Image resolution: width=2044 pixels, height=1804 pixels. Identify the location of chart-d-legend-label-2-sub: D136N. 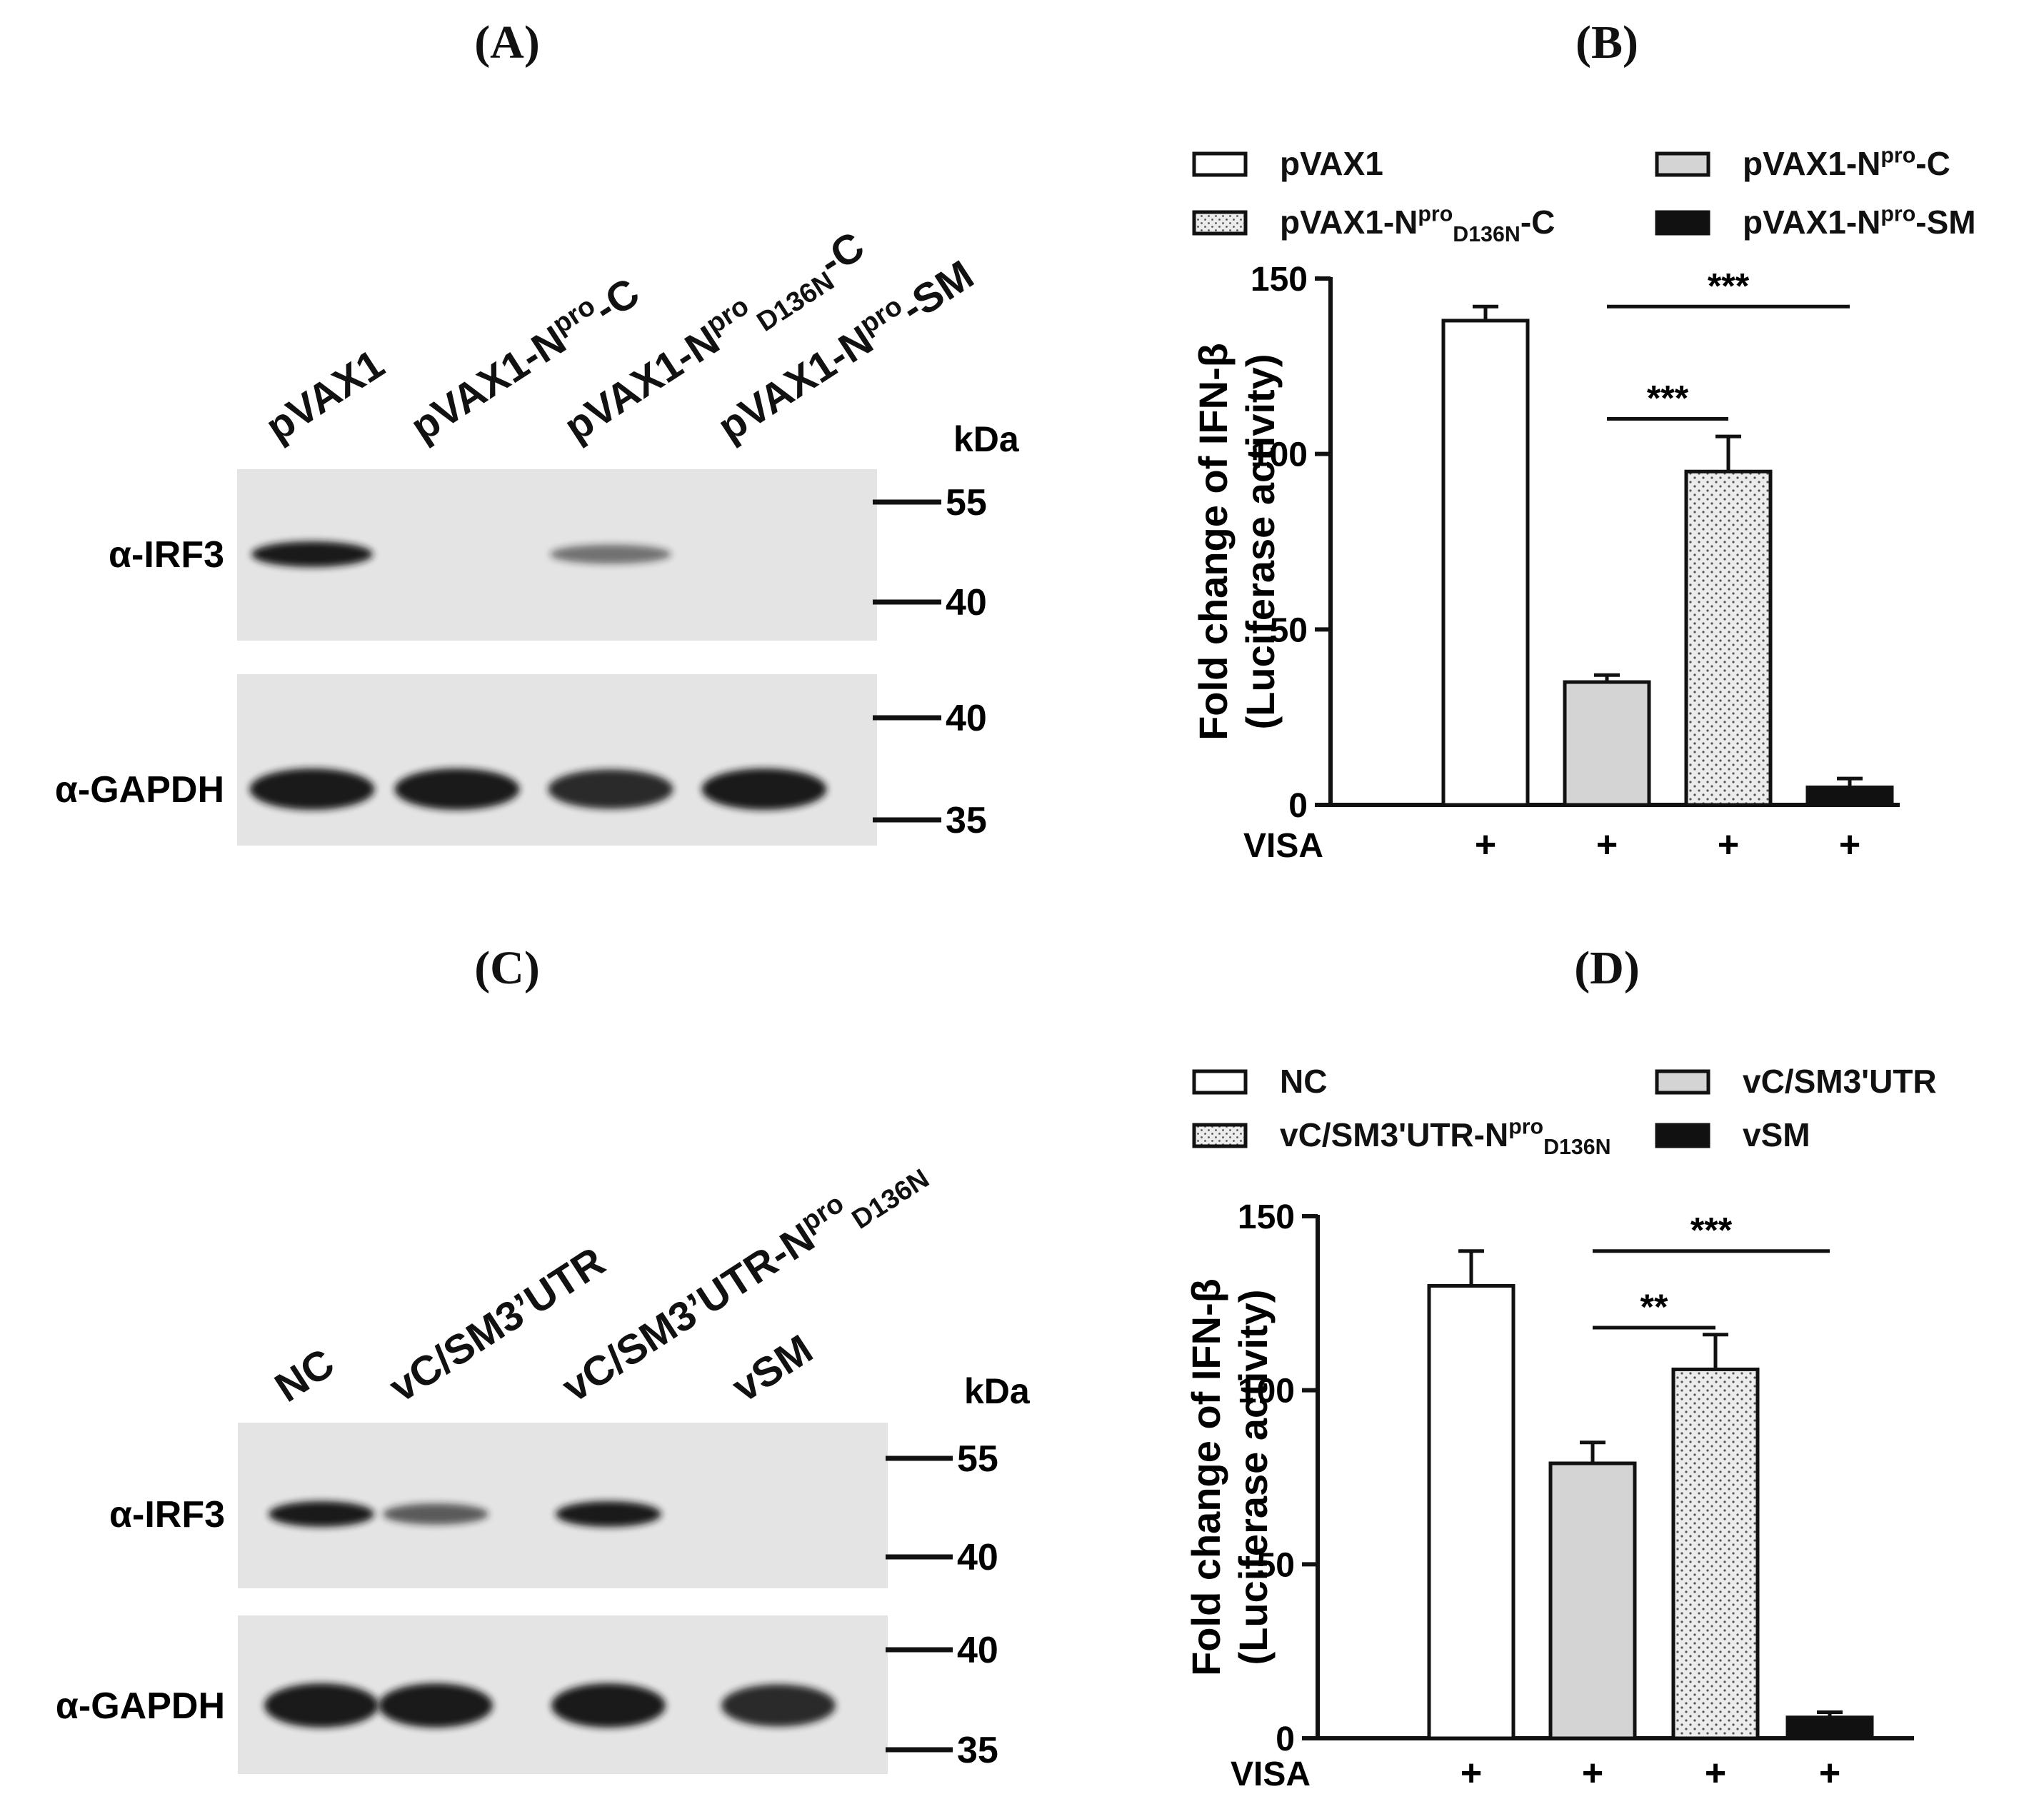
(1577, 1147).